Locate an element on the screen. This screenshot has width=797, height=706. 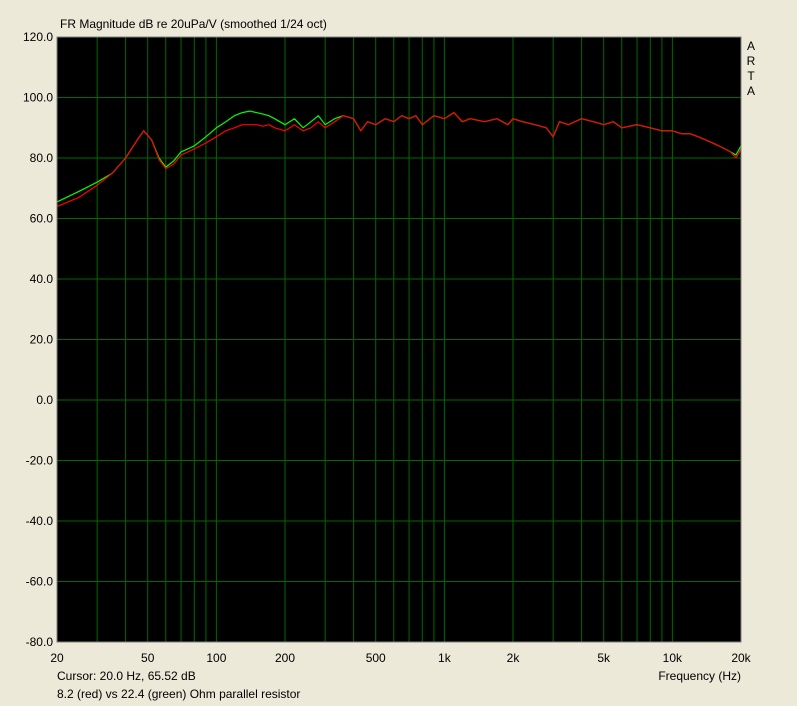
x-tick-label: 500 is located at coordinates (376, 658).